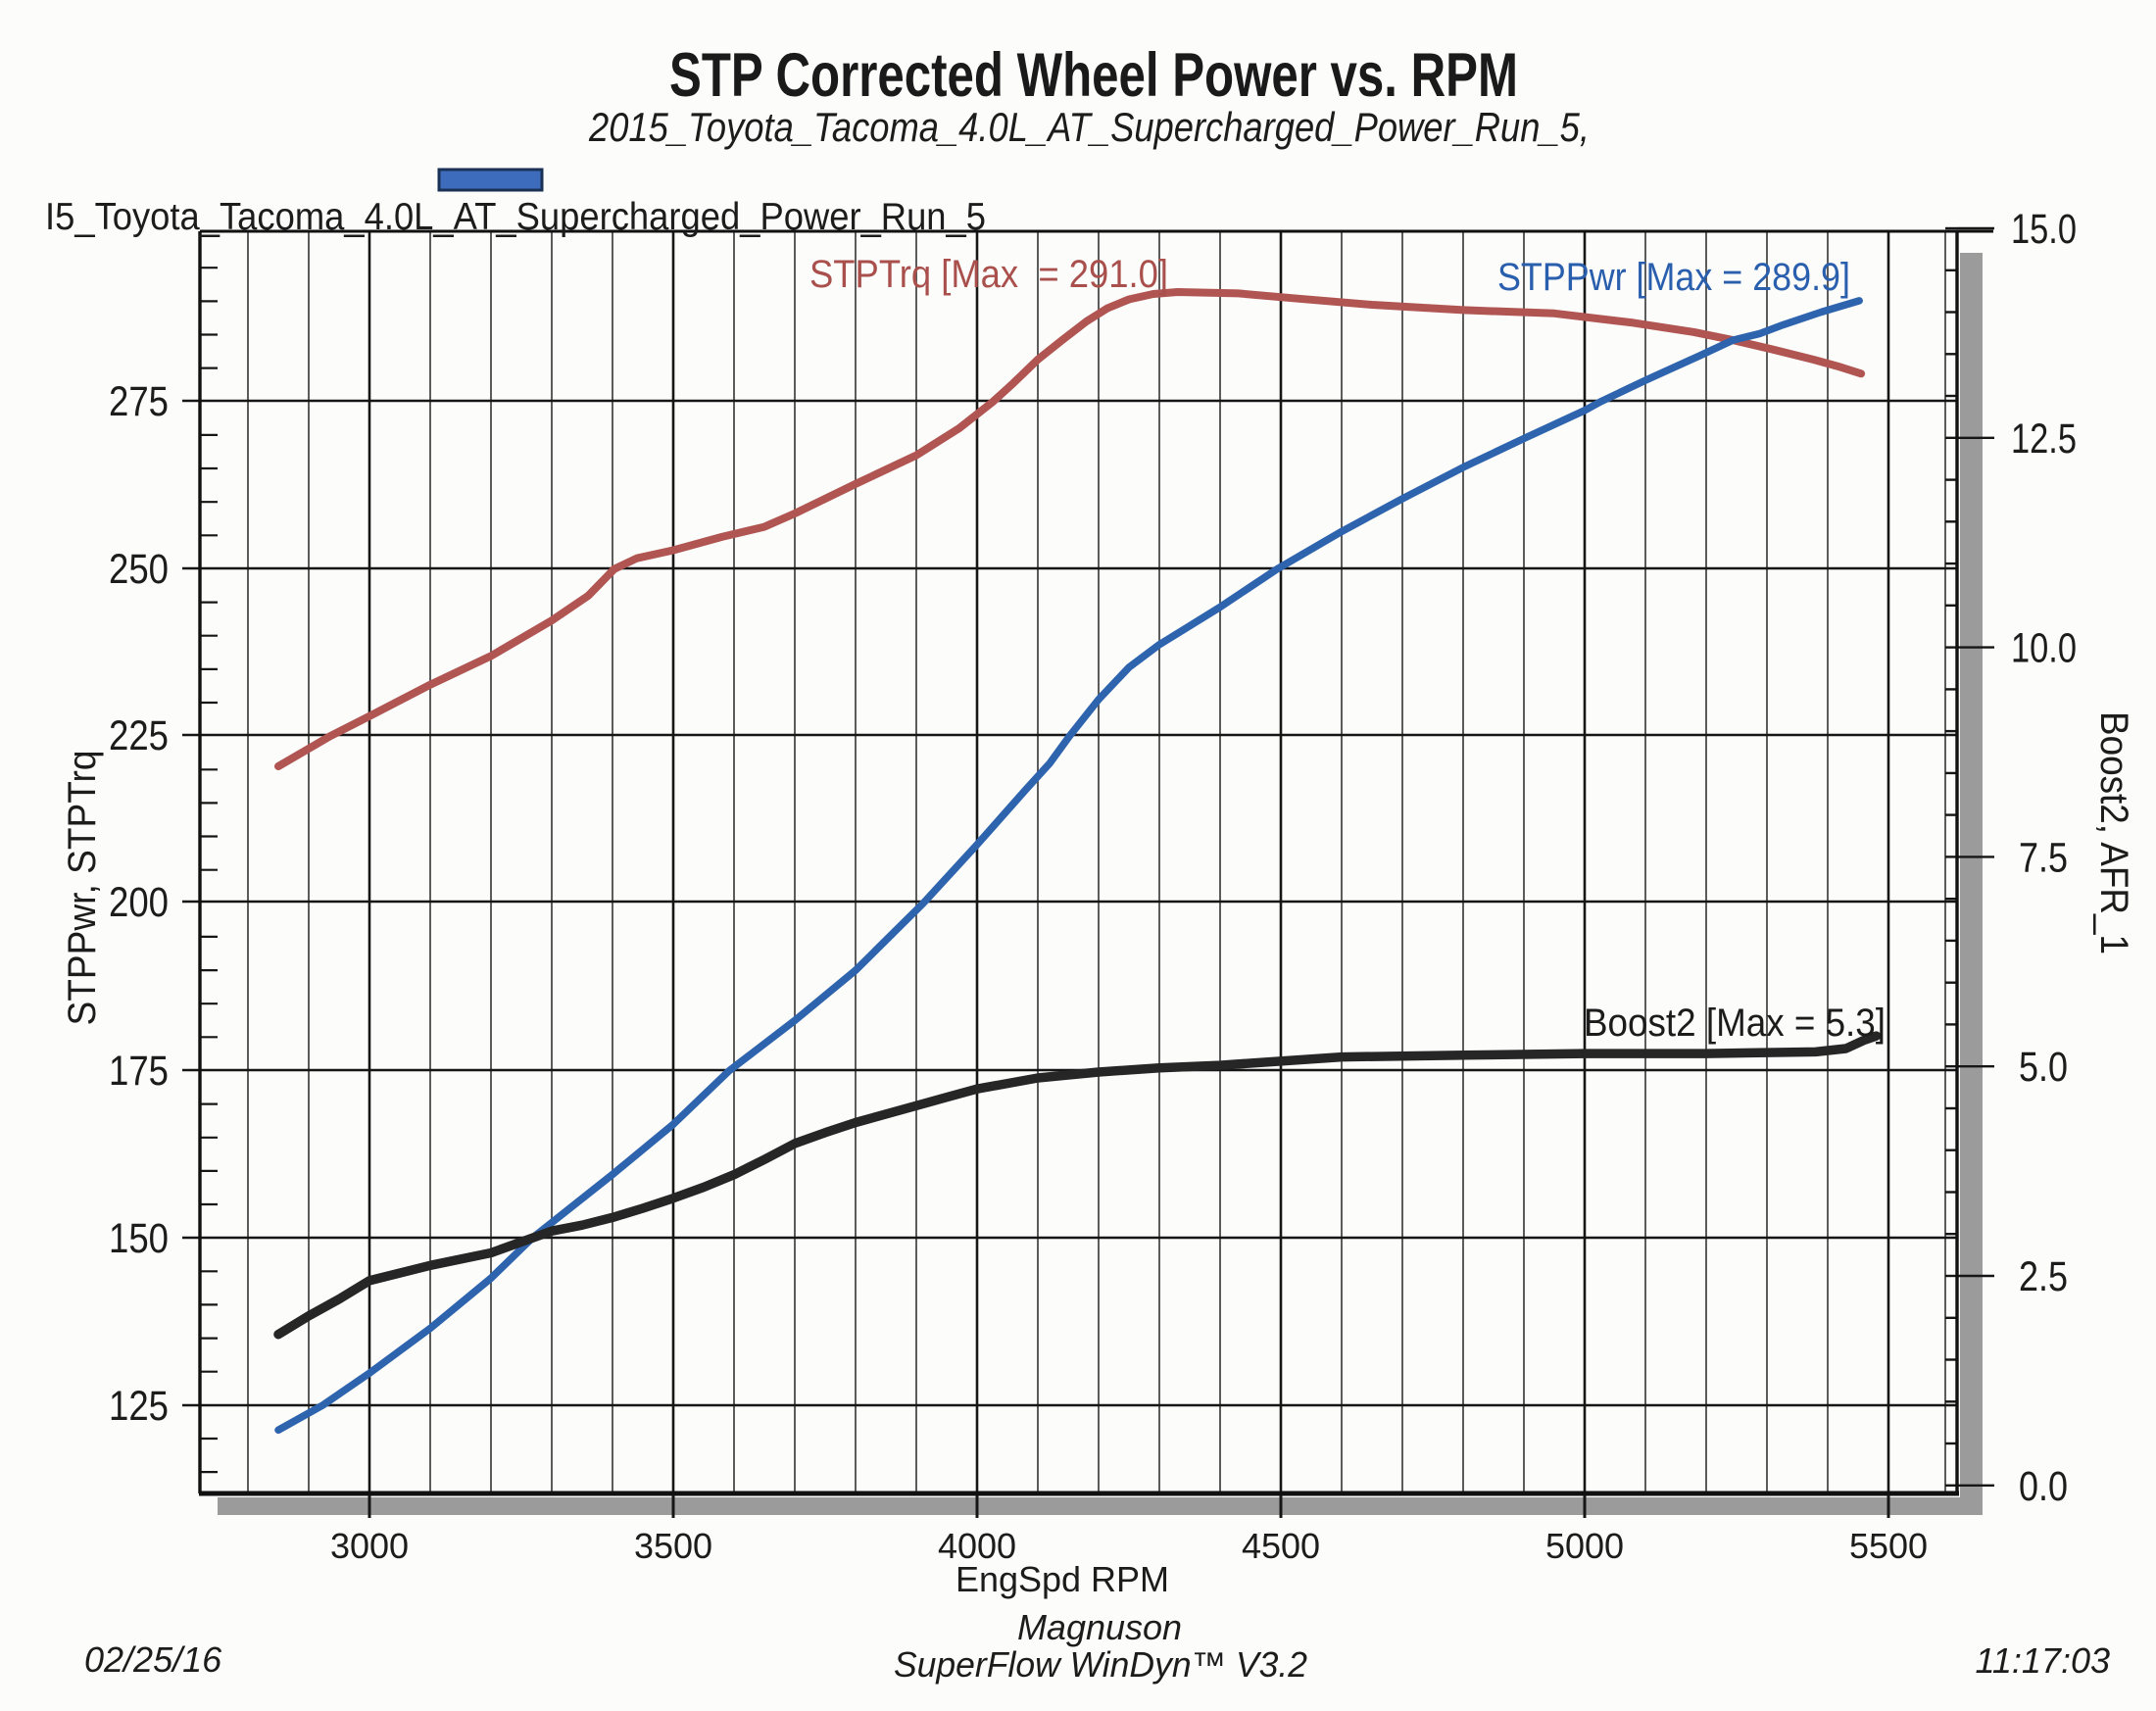 The width and height of the screenshot is (2156, 1711). What do you see at coordinates (139, 569) in the screenshot?
I see `svg-text: 250` at bounding box center [139, 569].